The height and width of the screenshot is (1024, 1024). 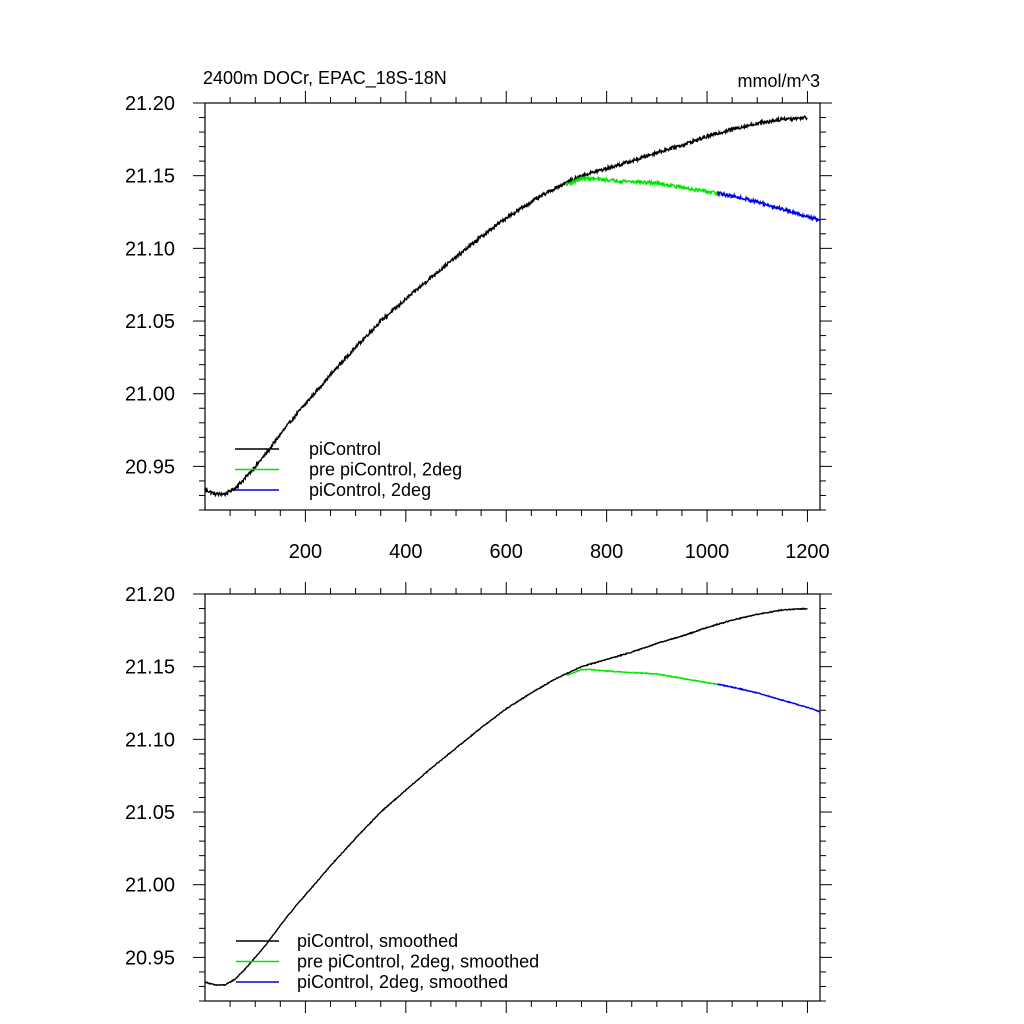 I want to click on legend-label: pre piControl, 2deg, so click(x=385, y=470).